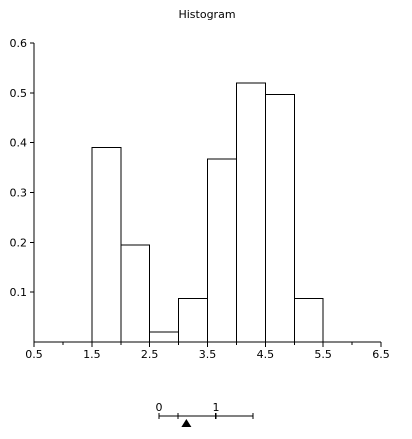  What do you see at coordinates (381, 354) in the screenshot?
I see `x-tick-label: 6.5` at bounding box center [381, 354].